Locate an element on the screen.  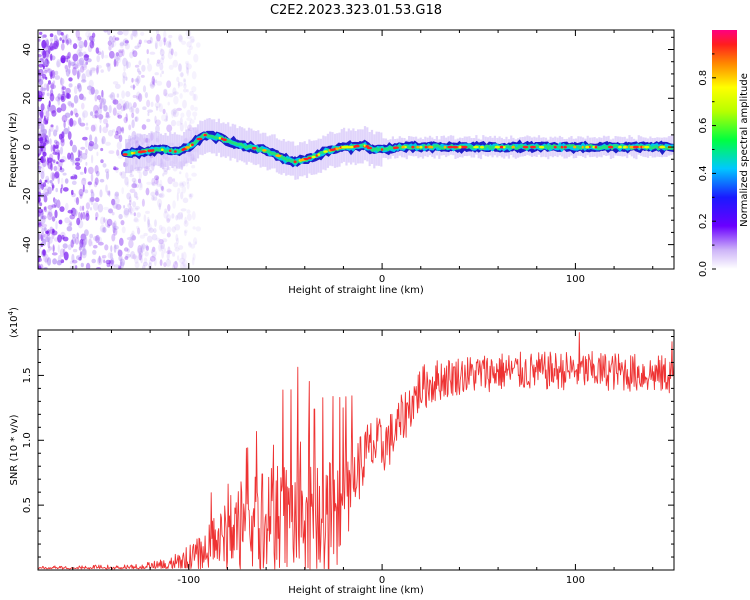
y-tick-label: 1.0 is located at coordinates (27, 440).